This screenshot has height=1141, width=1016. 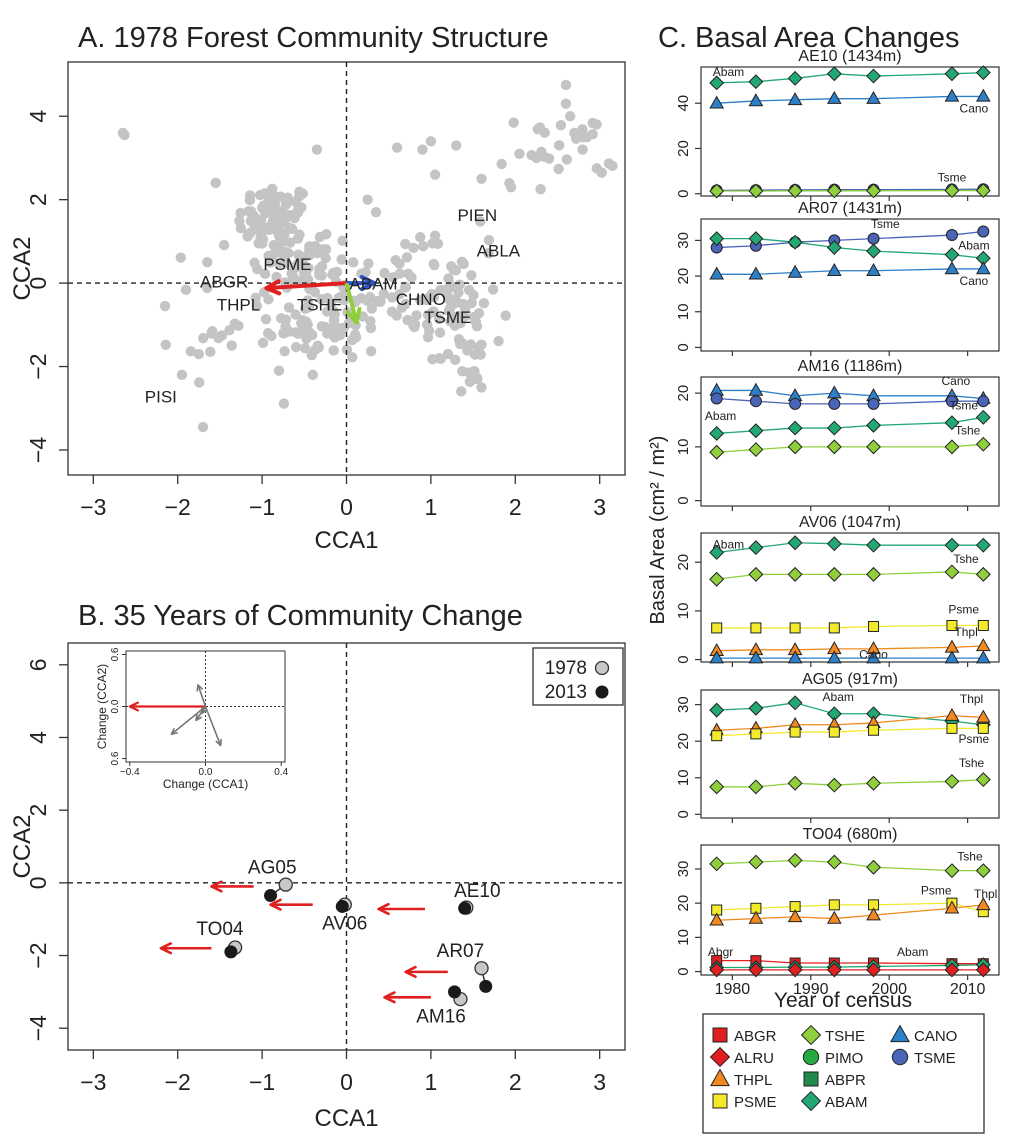 I want to click on subplot-av06: AV06 (1047m) 0 10 20 Abam Tshe Psme Thpl Cano, so click(x=837, y=590).